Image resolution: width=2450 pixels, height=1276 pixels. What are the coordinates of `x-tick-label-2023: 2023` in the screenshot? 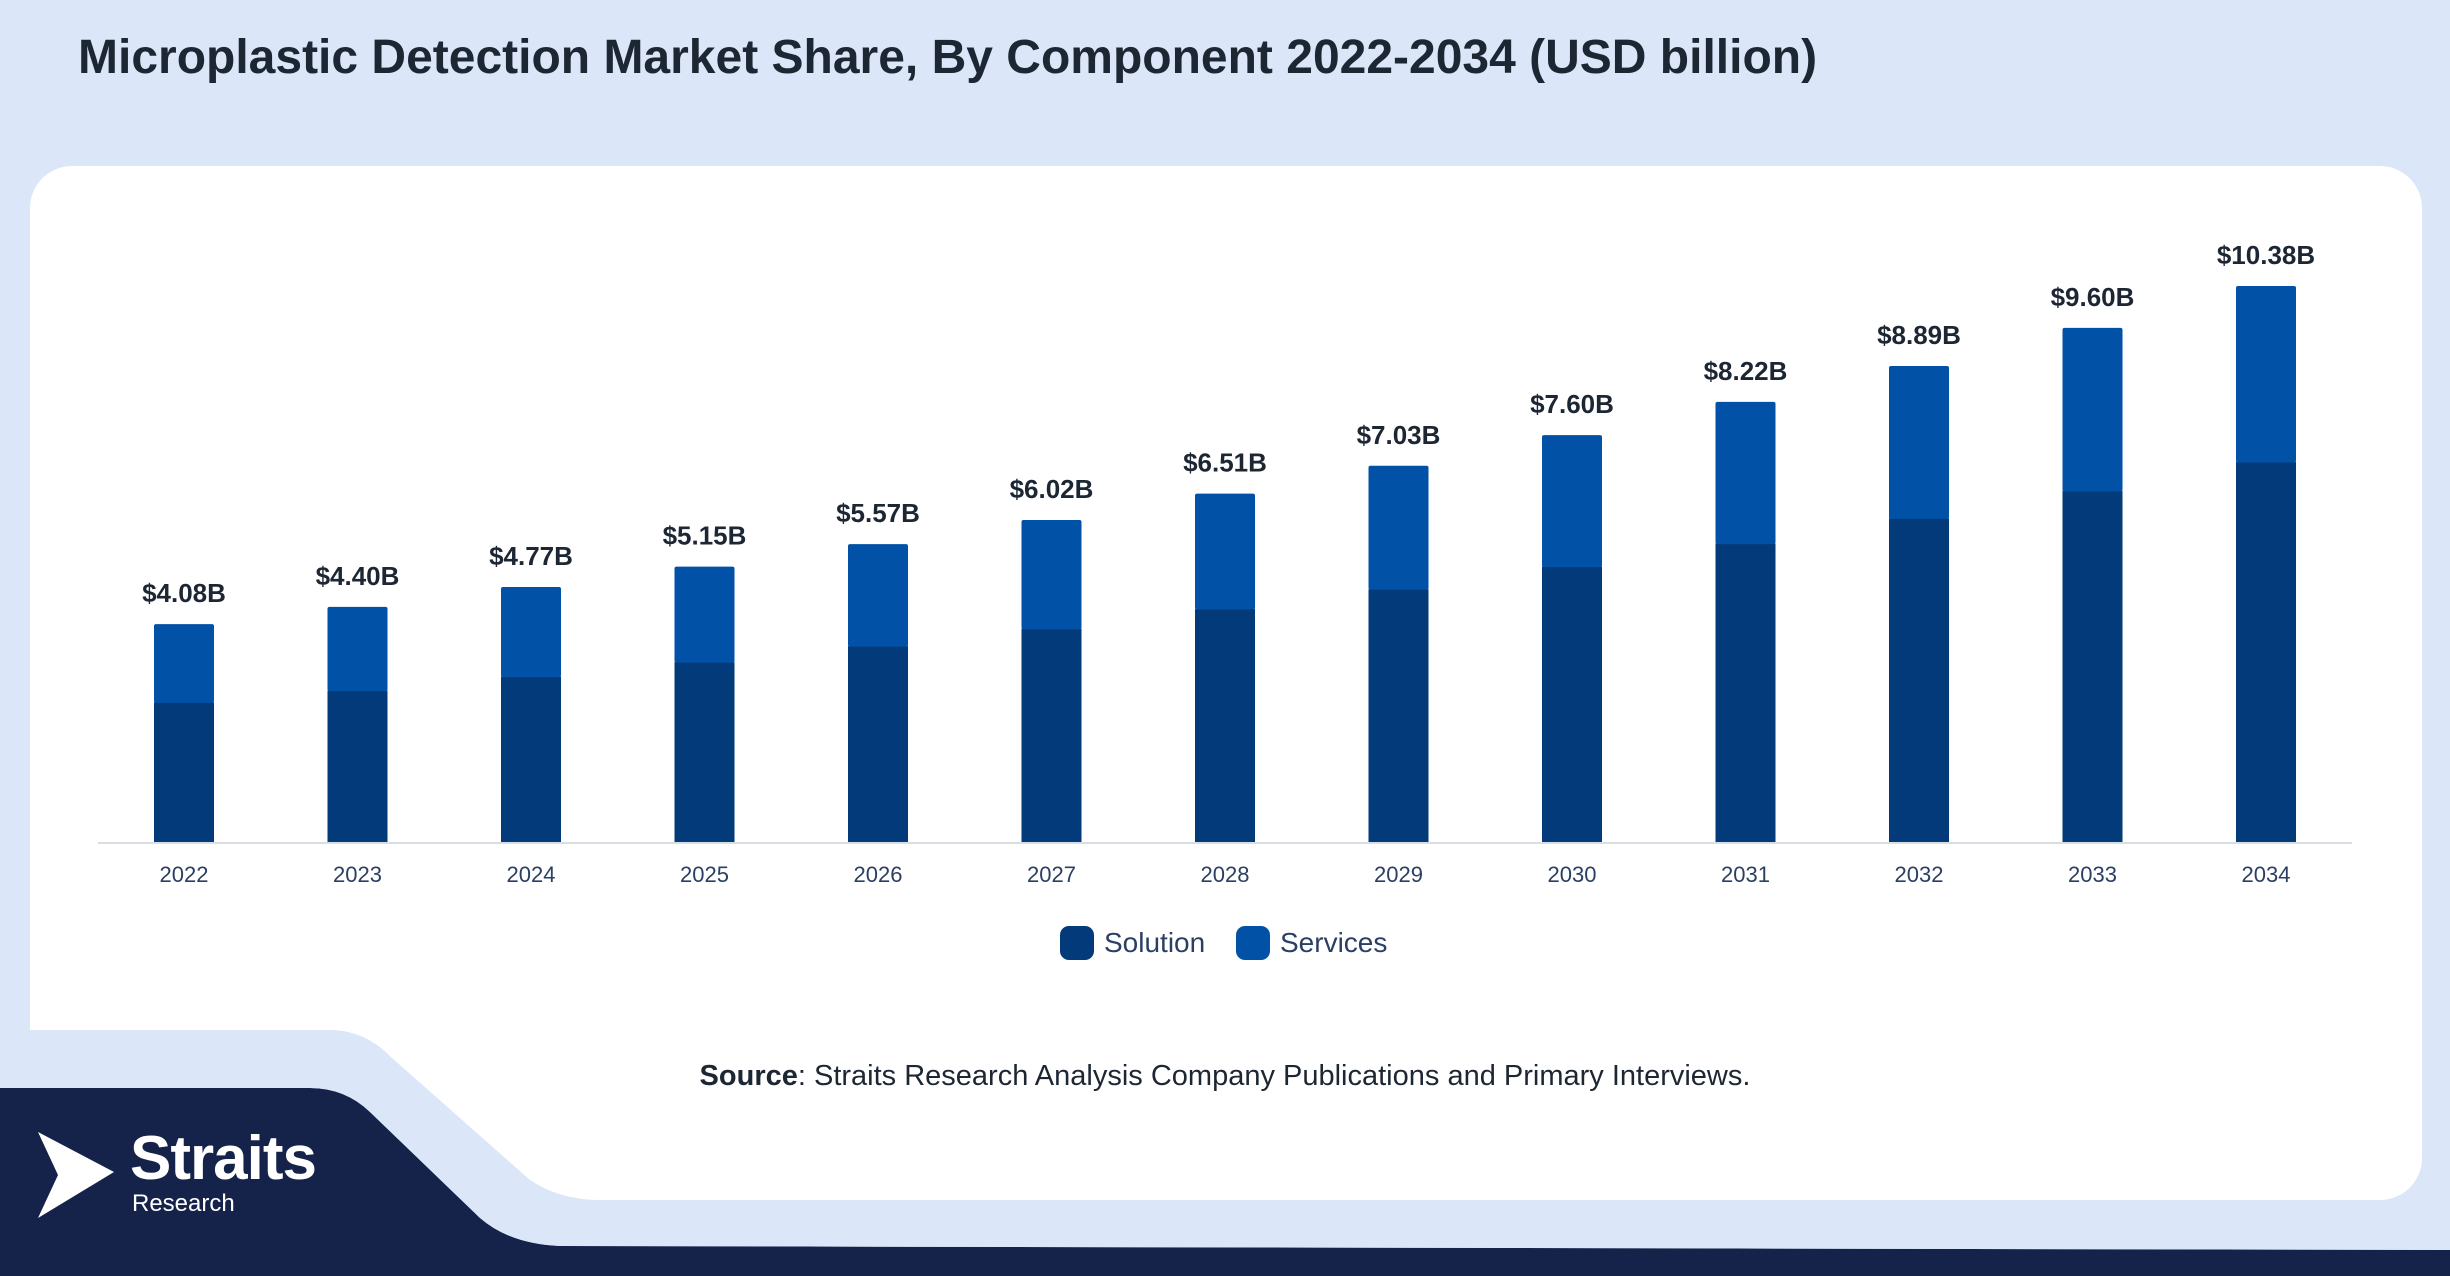 It's located at (357, 874).